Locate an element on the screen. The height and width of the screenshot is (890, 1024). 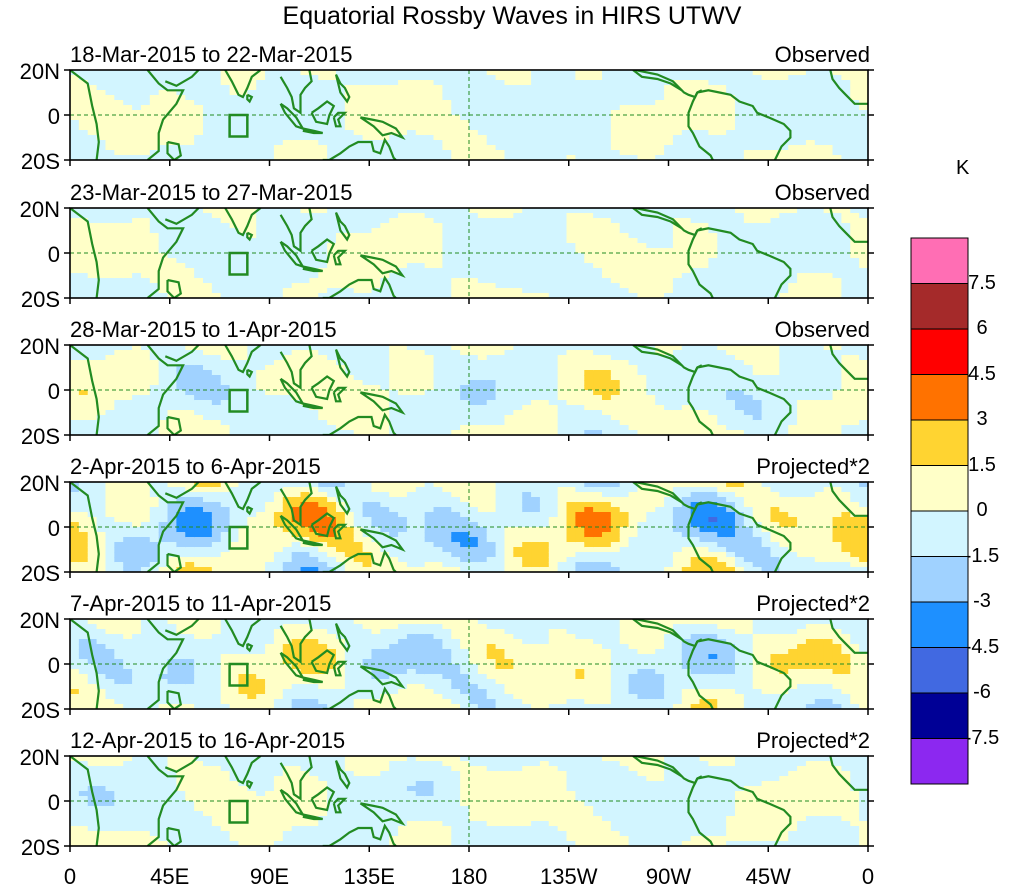
y-tick-label: 20N is located at coordinates (39, 620).